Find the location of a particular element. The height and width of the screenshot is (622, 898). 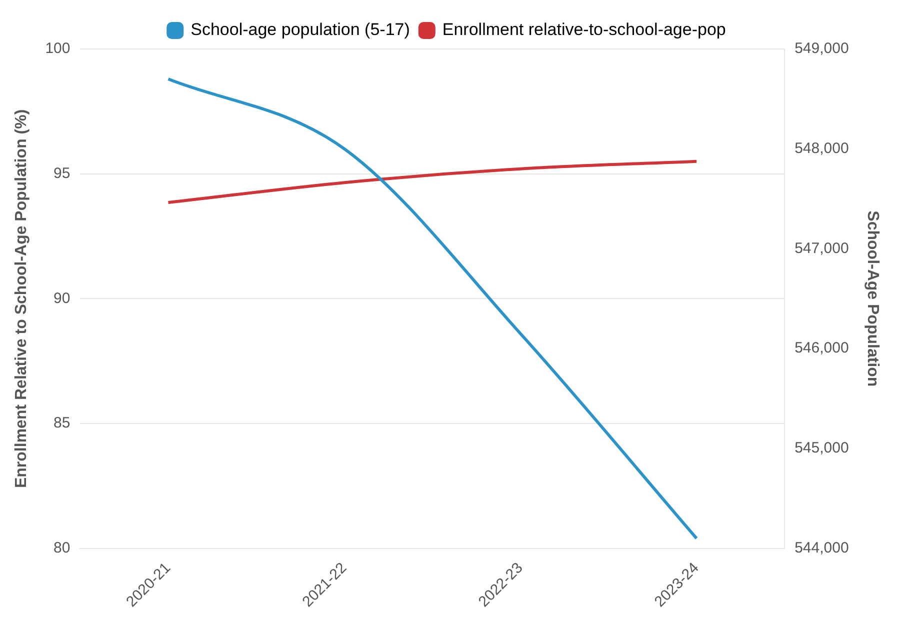

legend-label: School-age population (5-17) is located at coordinates (300, 30).